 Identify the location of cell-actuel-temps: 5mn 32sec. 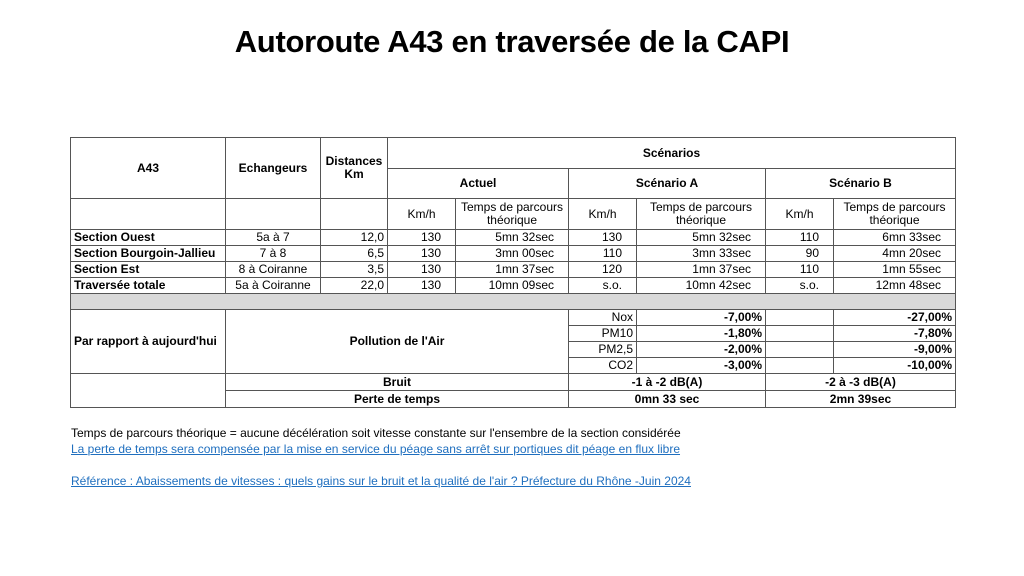
(512, 237).